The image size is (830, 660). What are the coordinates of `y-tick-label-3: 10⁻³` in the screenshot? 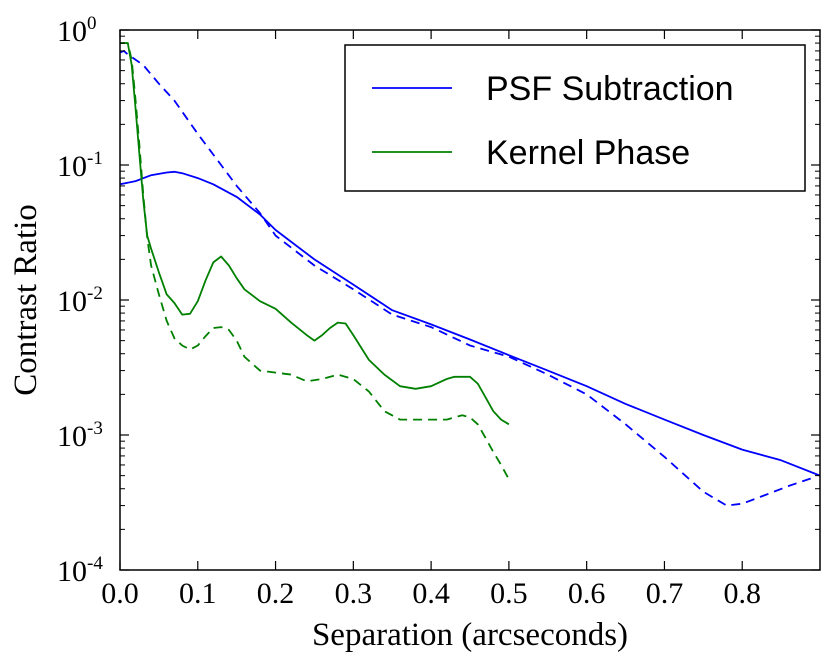 It's located at (80, 435).